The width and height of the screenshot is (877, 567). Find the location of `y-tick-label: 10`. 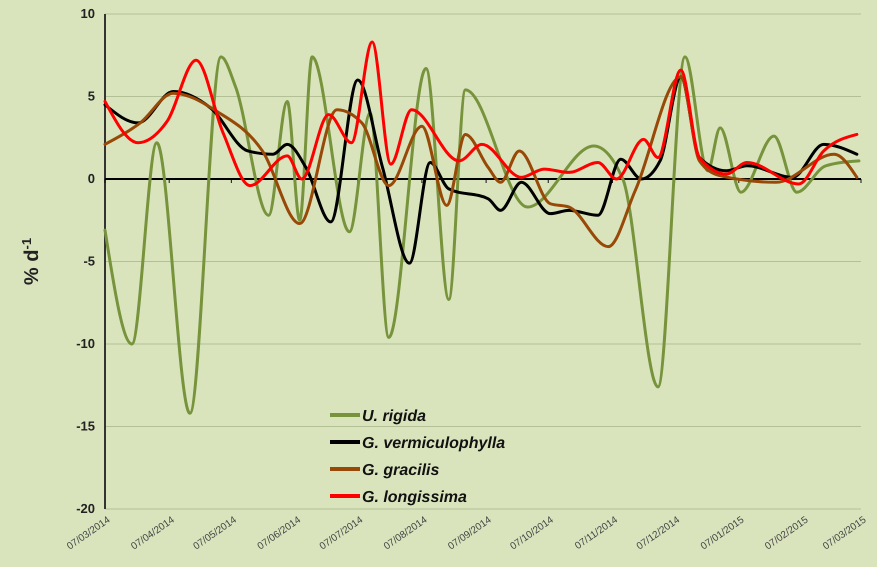

y-tick-label: 10 is located at coordinates (87, 14).